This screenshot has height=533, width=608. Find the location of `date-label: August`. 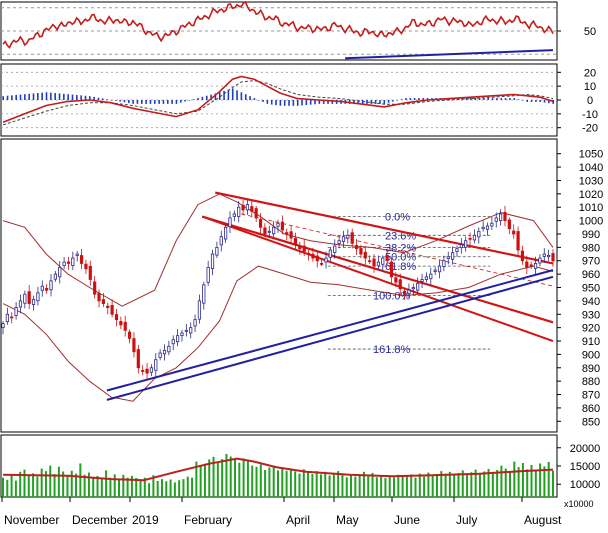

date-label: August is located at coordinates (543, 520).